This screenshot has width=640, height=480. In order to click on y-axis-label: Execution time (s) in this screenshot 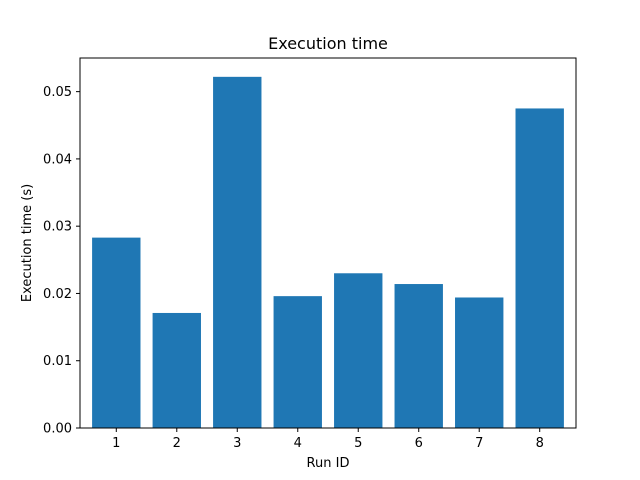, I will do `click(27, 243)`.